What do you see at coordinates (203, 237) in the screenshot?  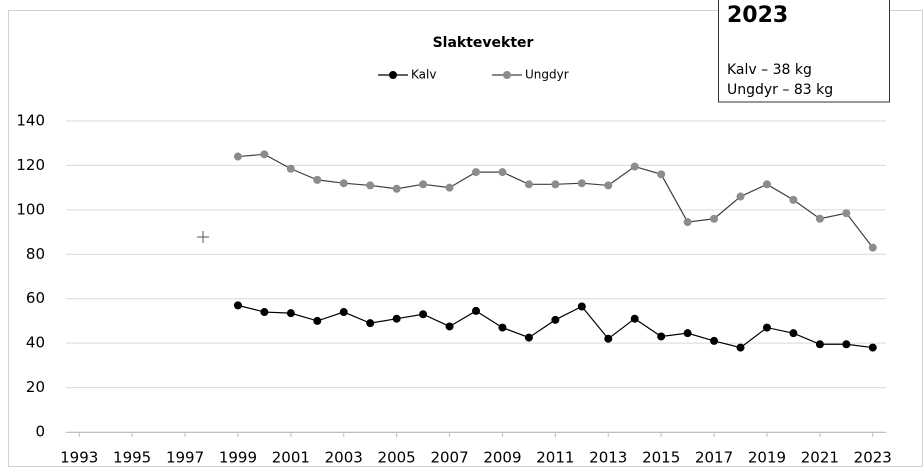 I see `cursor` at bounding box center [203, 237].